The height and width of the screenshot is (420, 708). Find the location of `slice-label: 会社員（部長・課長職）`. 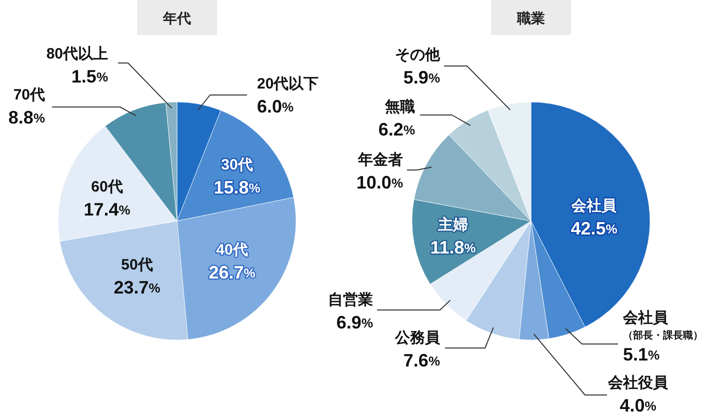

slice-label: 会社員（部長・課長職） is located at coordinates (662, 325).